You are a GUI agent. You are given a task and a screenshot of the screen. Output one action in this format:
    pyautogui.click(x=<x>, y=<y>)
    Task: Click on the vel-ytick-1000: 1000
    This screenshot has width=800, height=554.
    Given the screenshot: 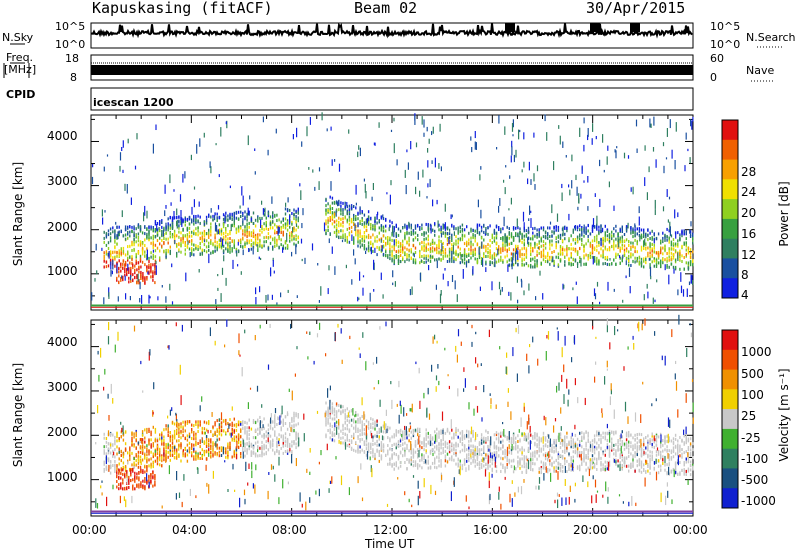 What is the action you would take?
    pyautogui.click(x=62, y=477)
    